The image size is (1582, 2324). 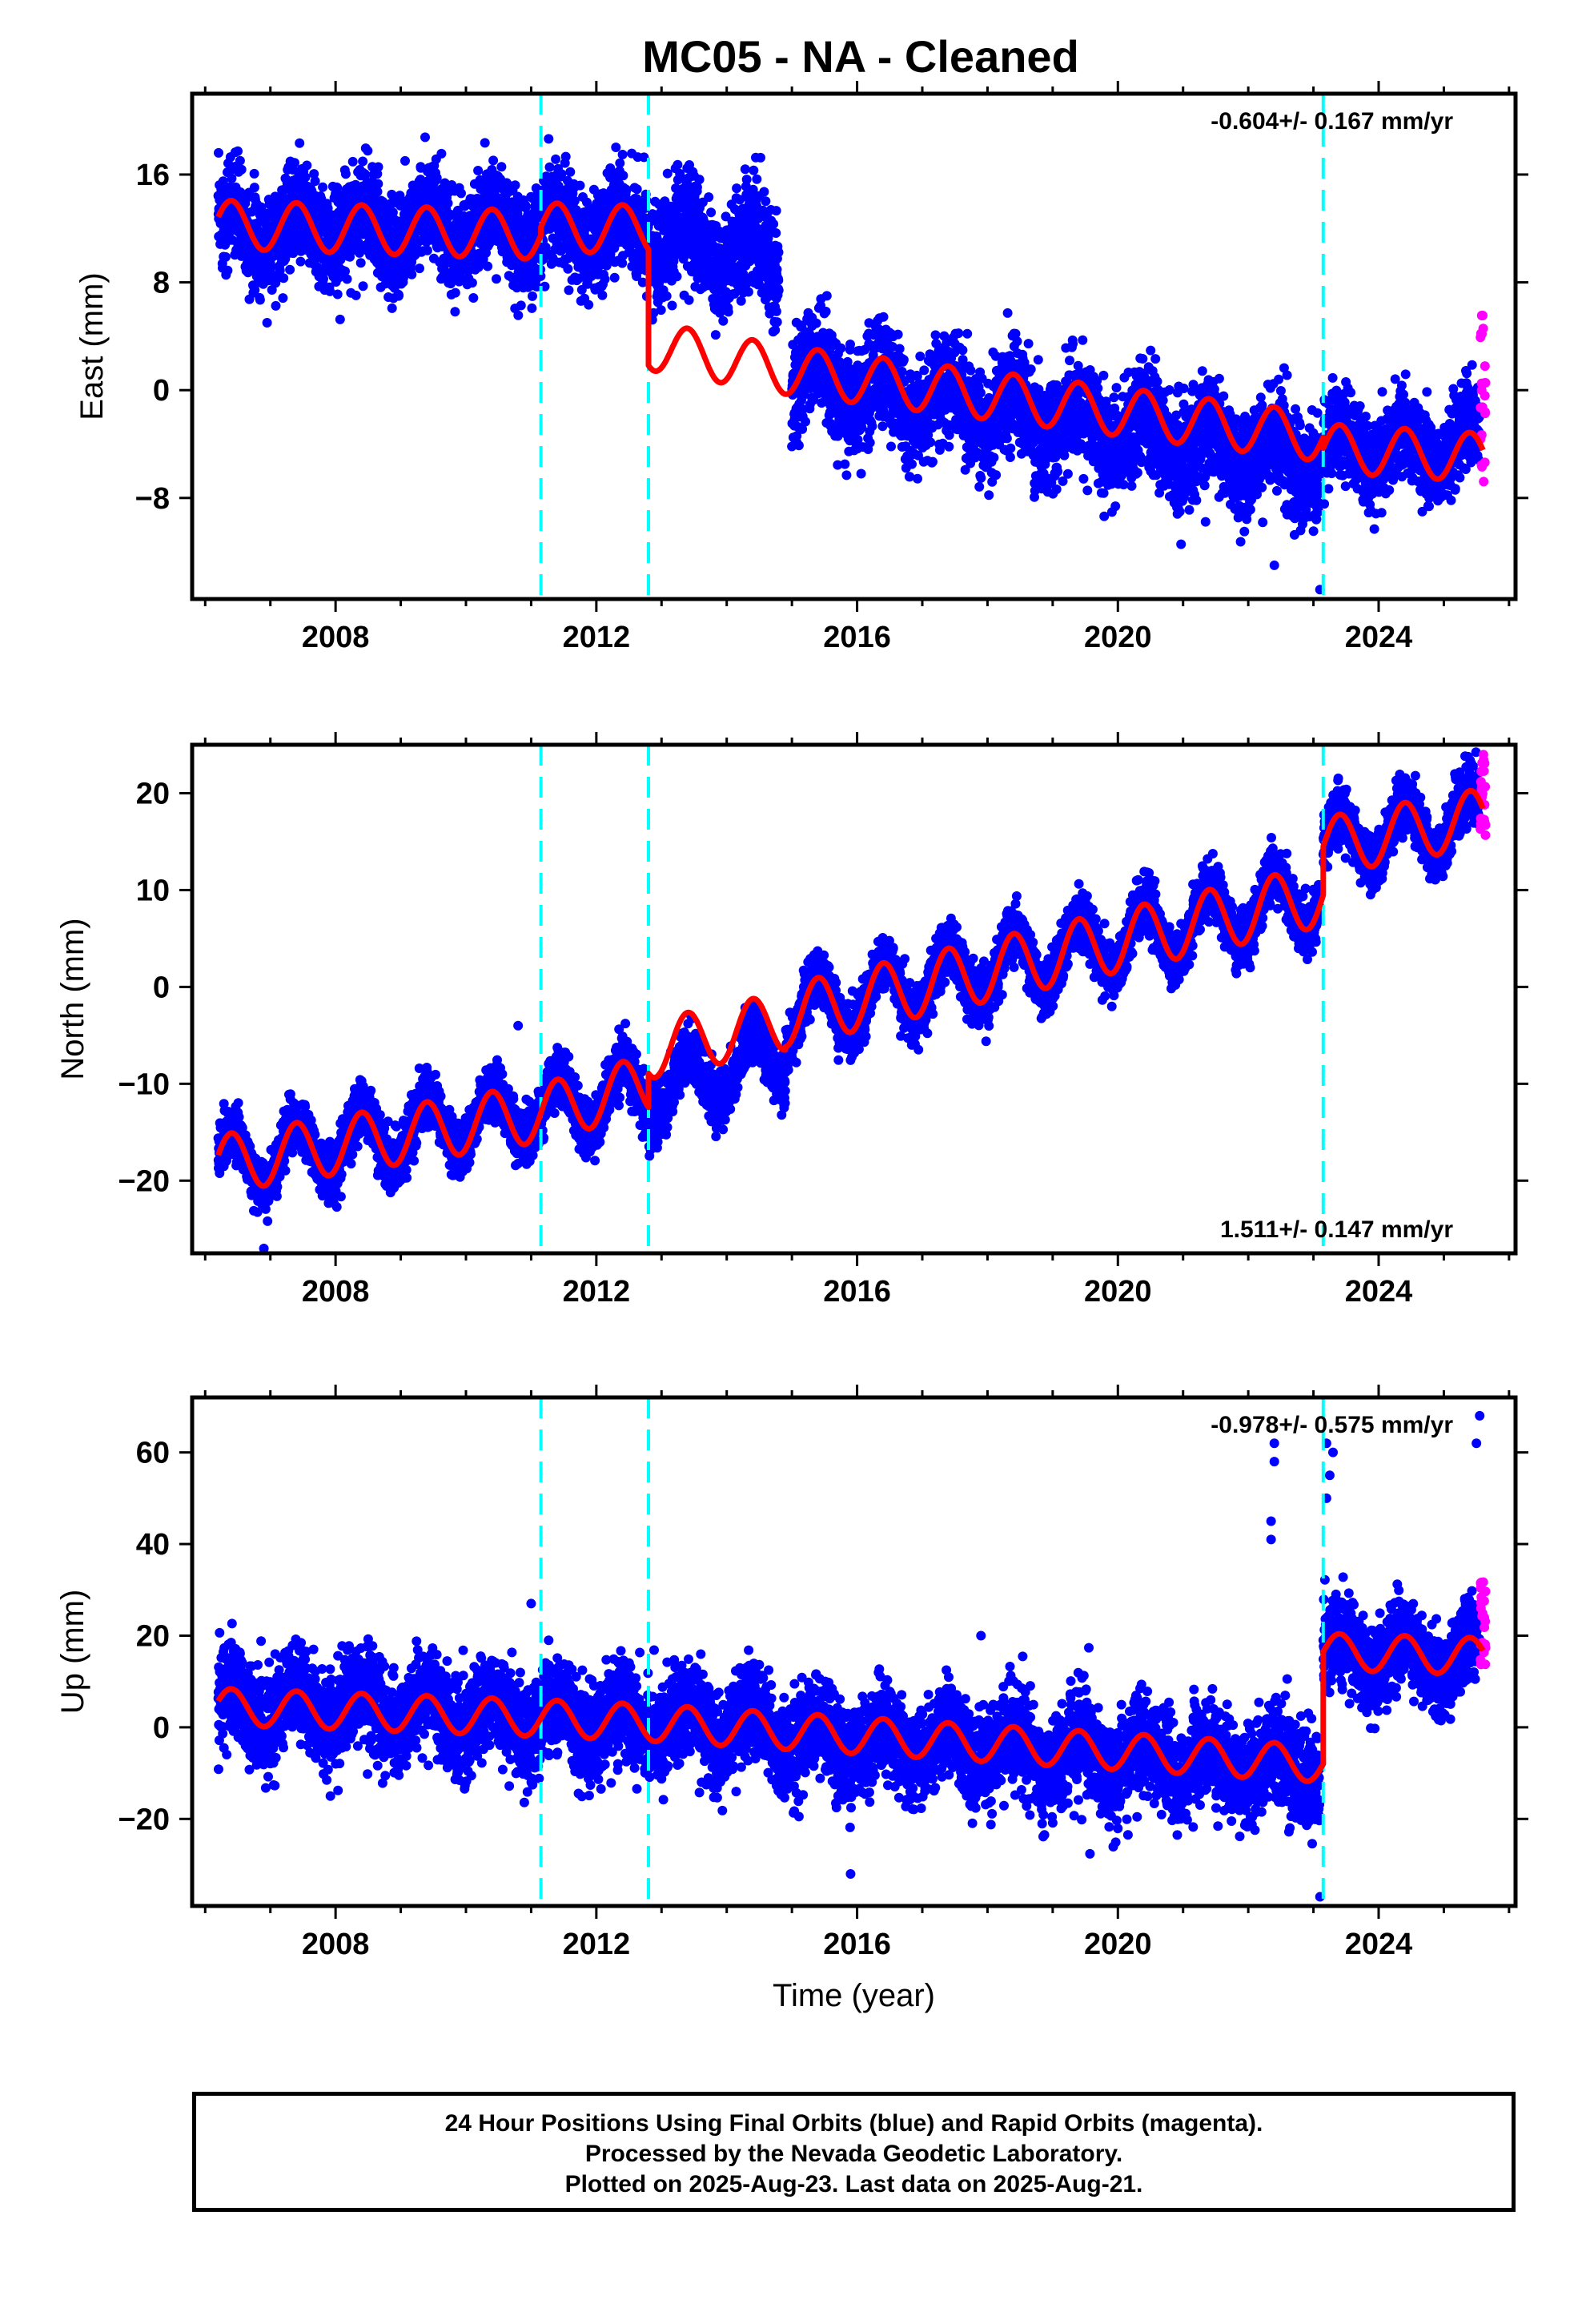 I want to click on chart-title: MC05 - NA - Cleaned, so click(x=791, y=56).